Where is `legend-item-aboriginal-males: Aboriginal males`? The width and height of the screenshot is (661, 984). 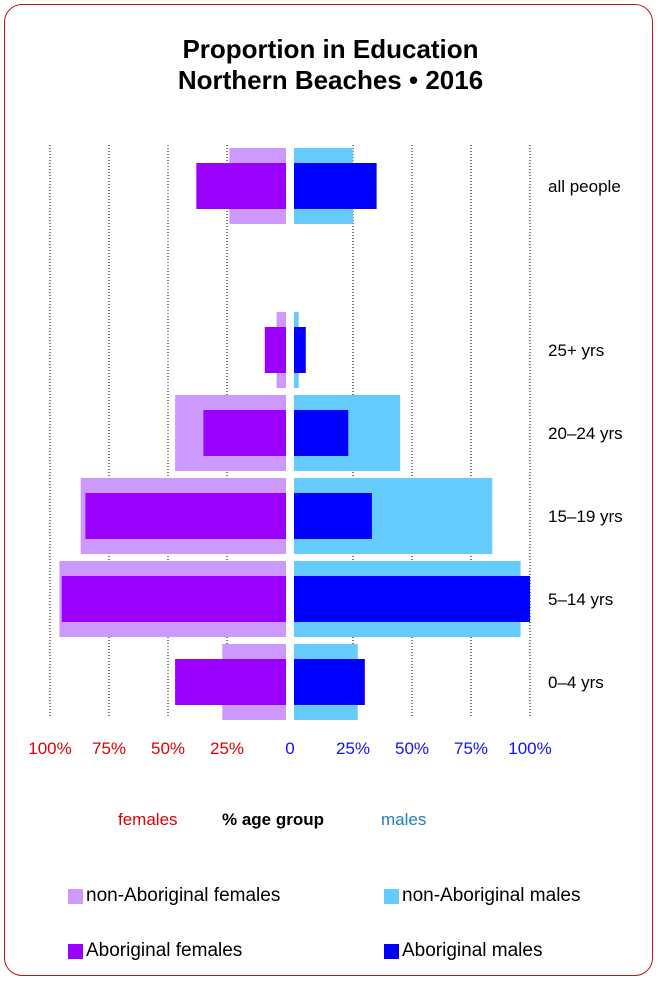 legend-item-aboriginal-males: Aboriginal males is located at coordinates (463, 951).